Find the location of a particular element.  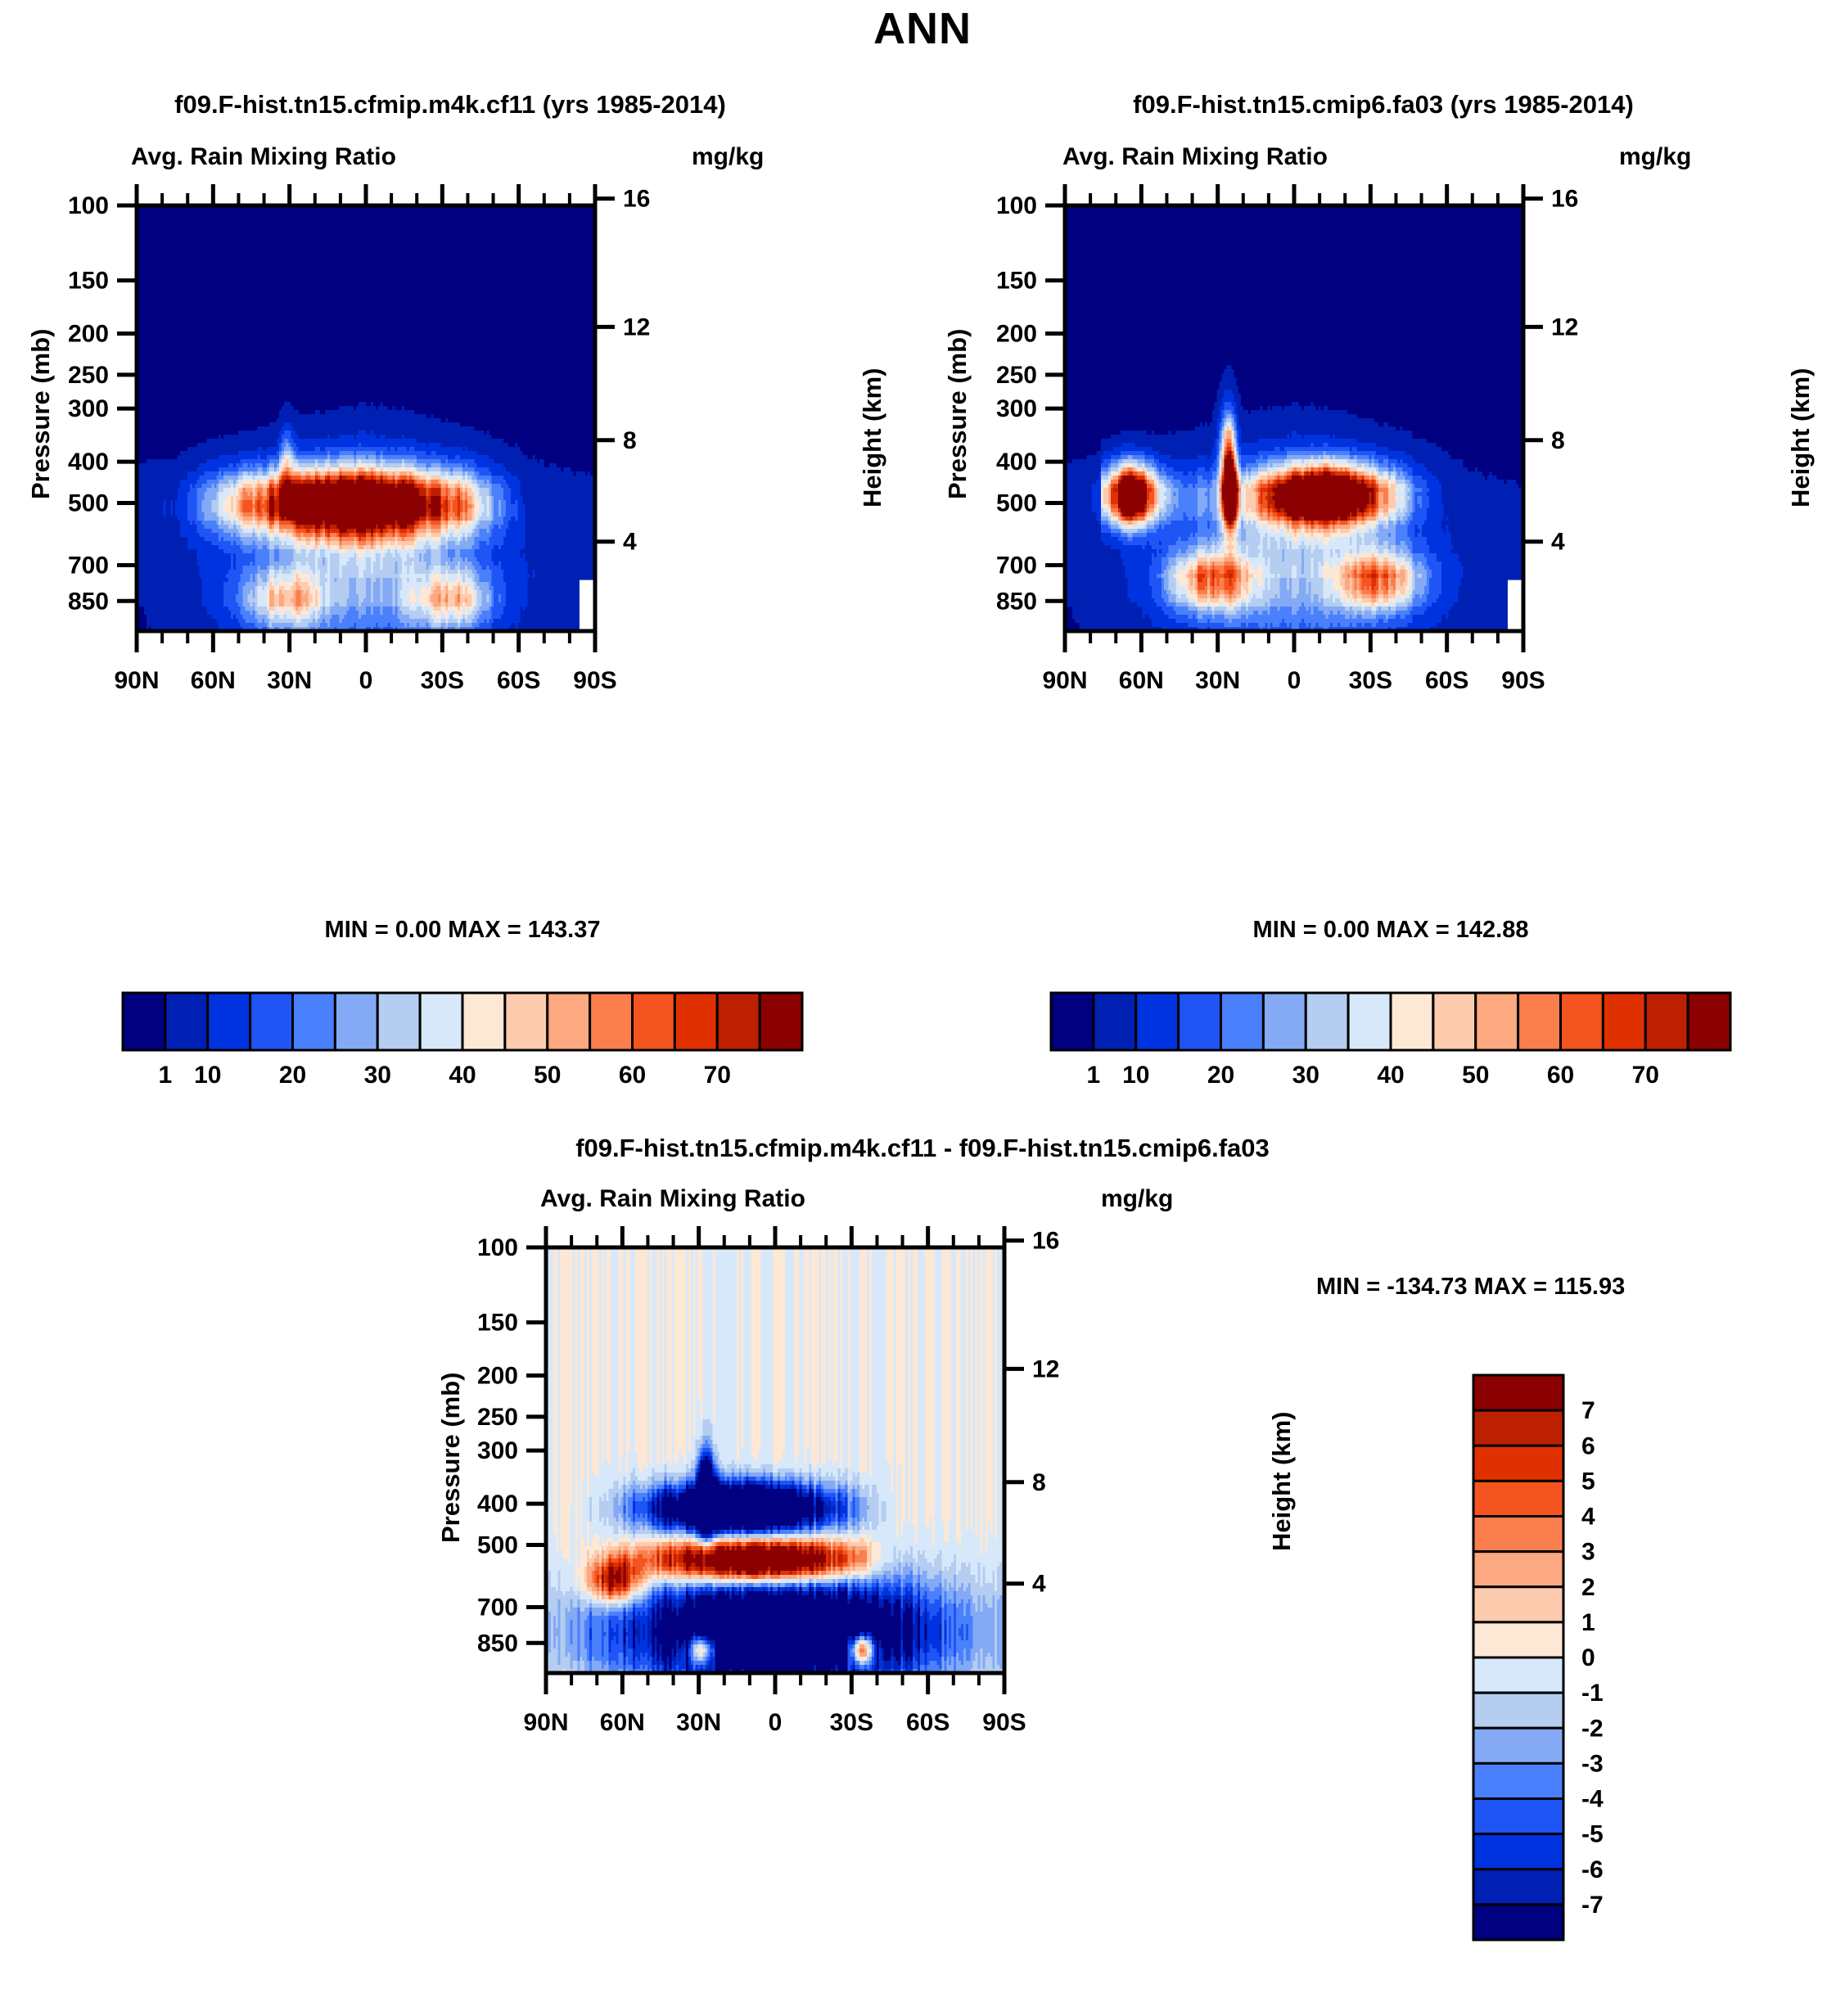

pressure-tick-label: 400 is located at coordinates (89, 462).